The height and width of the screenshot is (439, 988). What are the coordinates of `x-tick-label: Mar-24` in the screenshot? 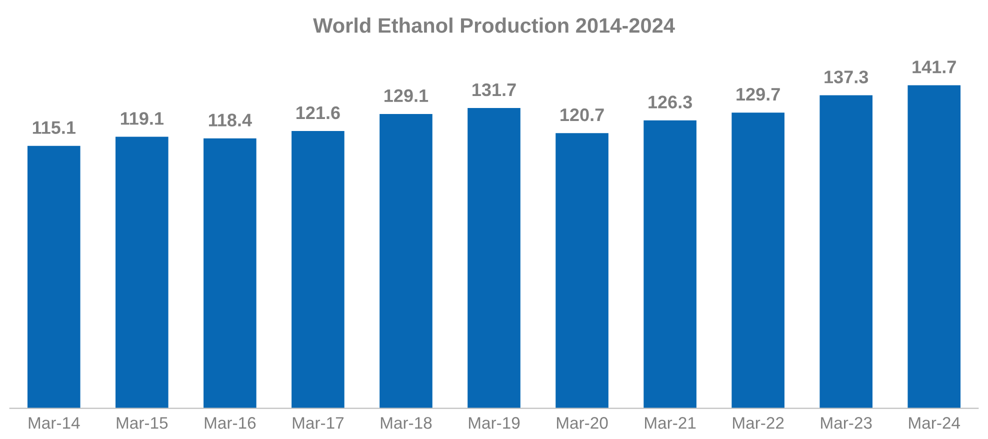 It's located at (934, 423).